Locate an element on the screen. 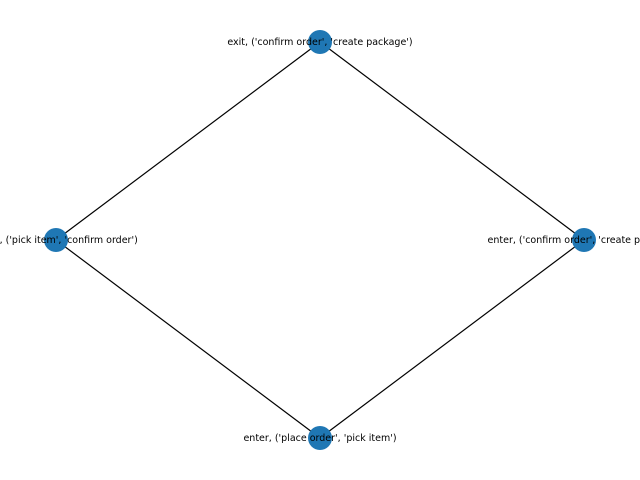  node-left is located at coordinates (56, 240).